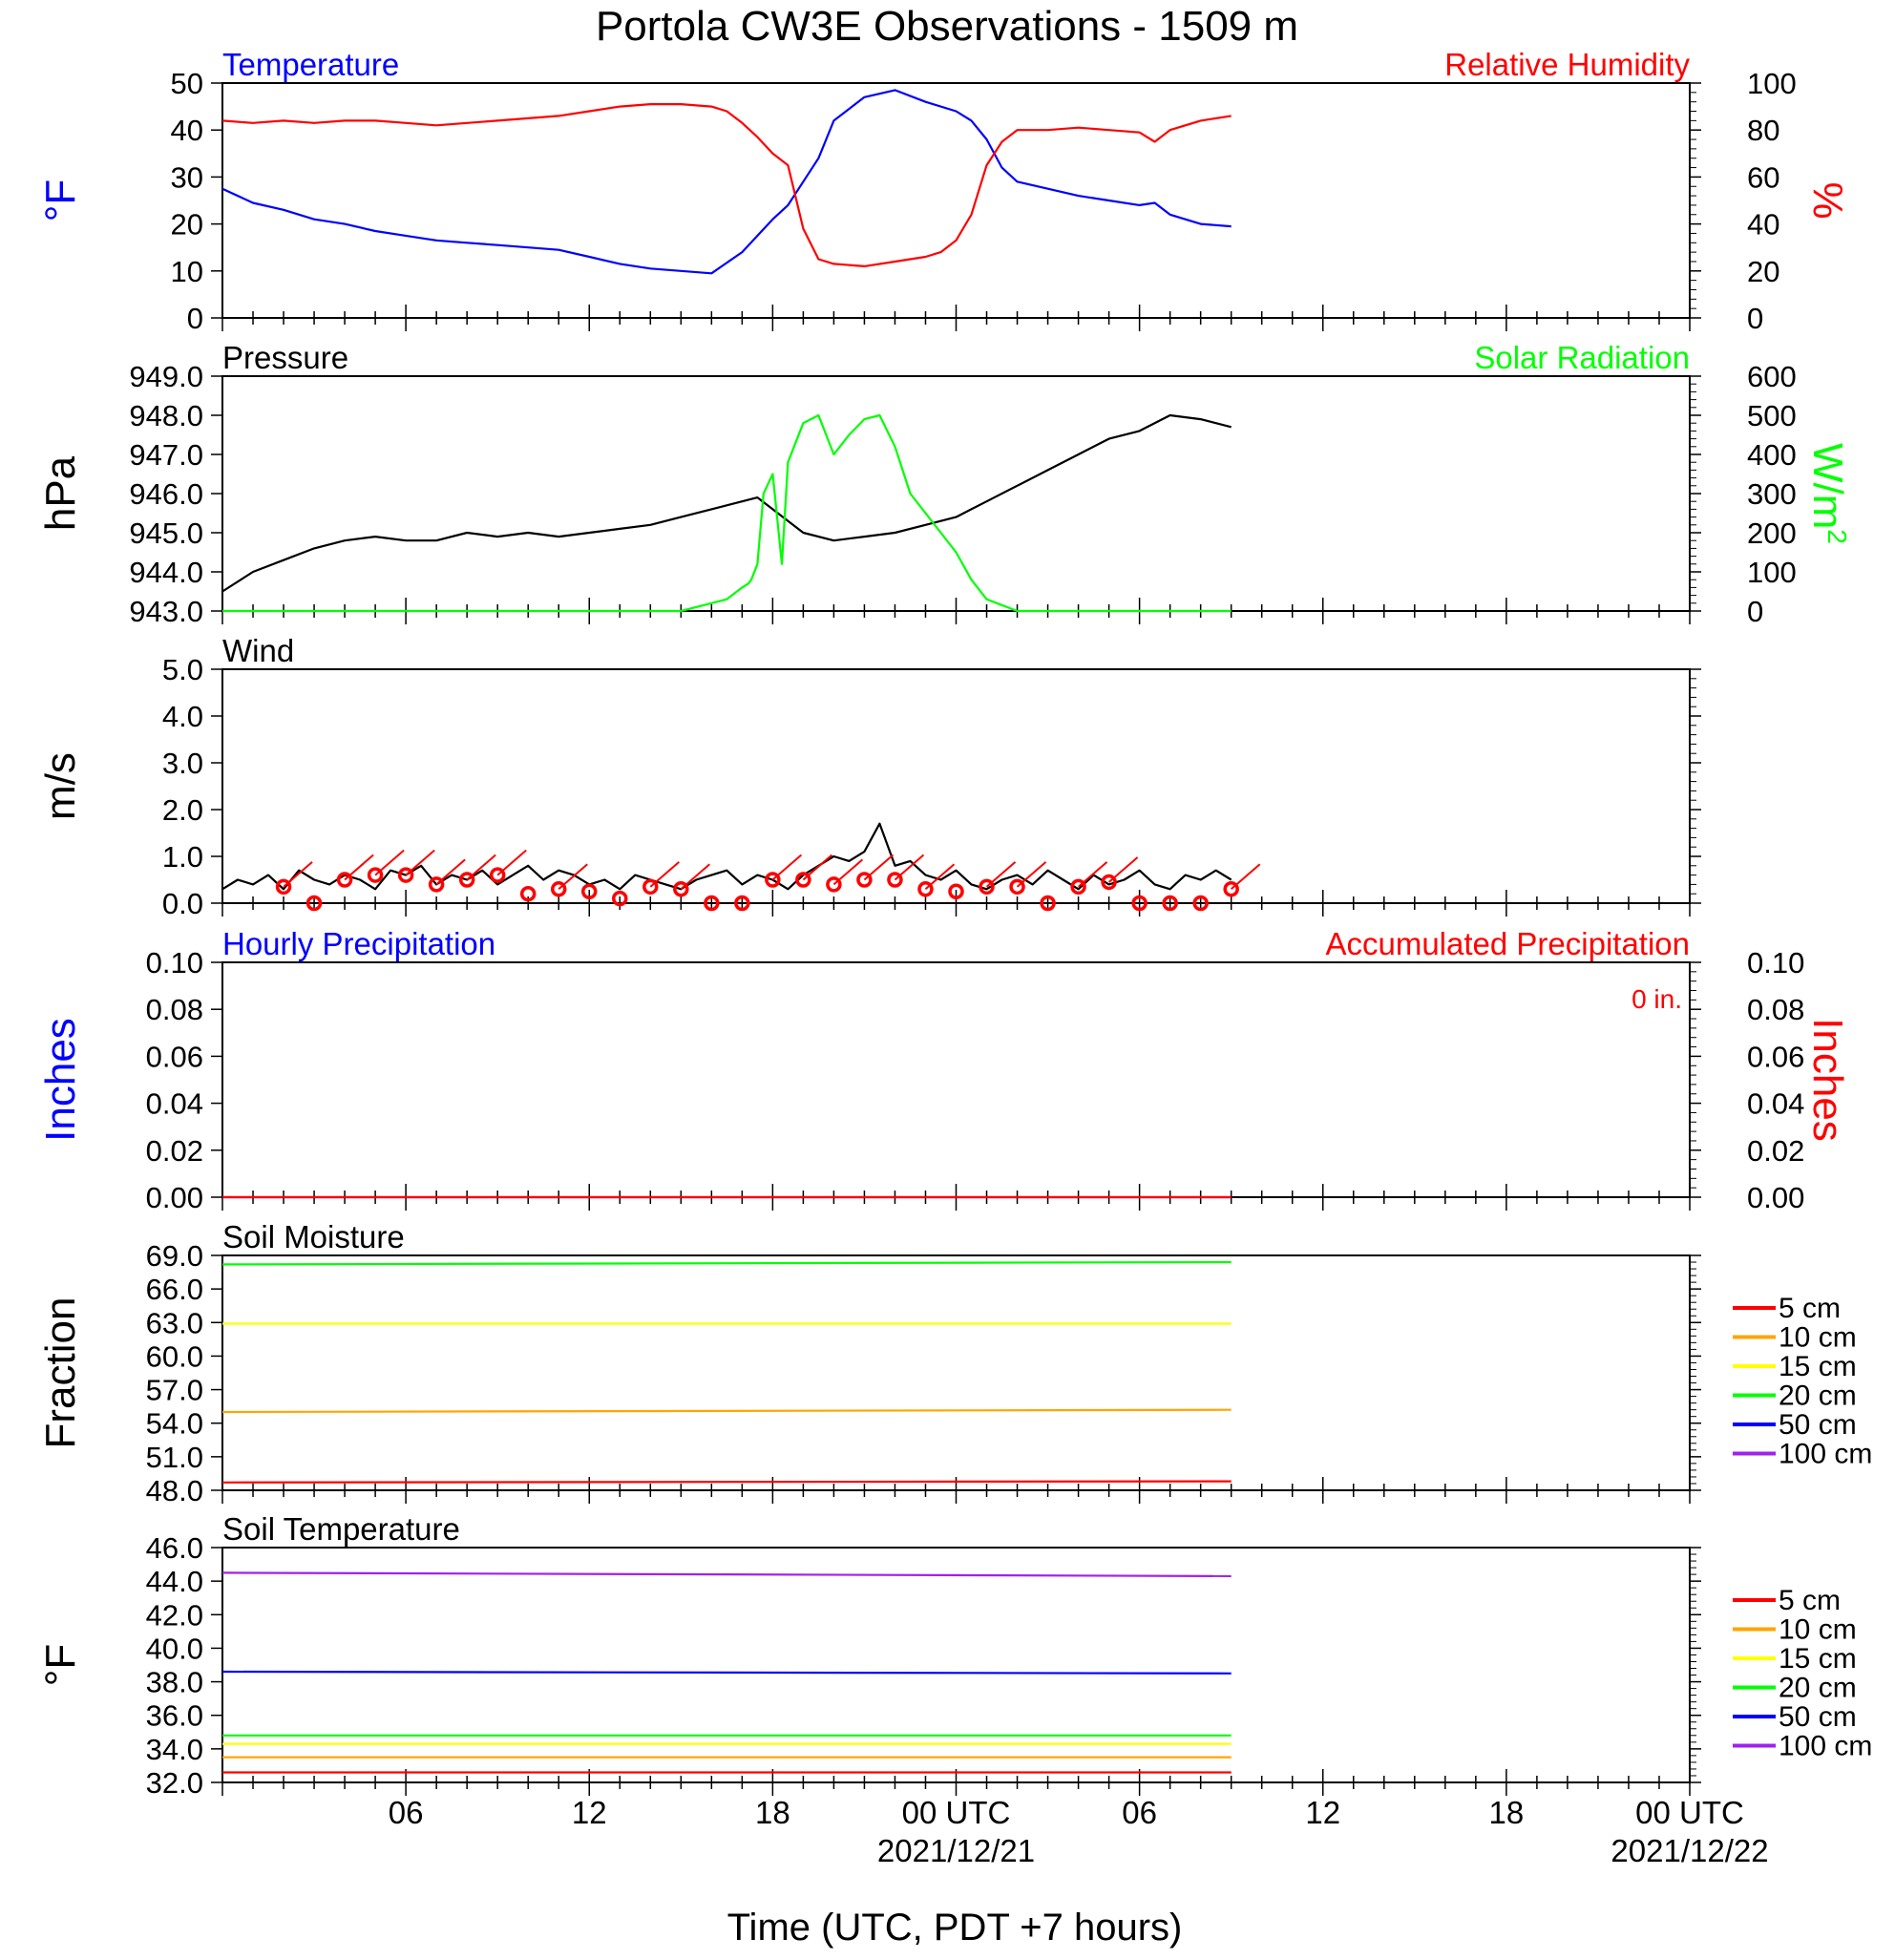  What do you see at coordinates (1818, 1366) in the screenshot?
I see `legend-label: 15 cm` at bounding box center [1818, 1366].